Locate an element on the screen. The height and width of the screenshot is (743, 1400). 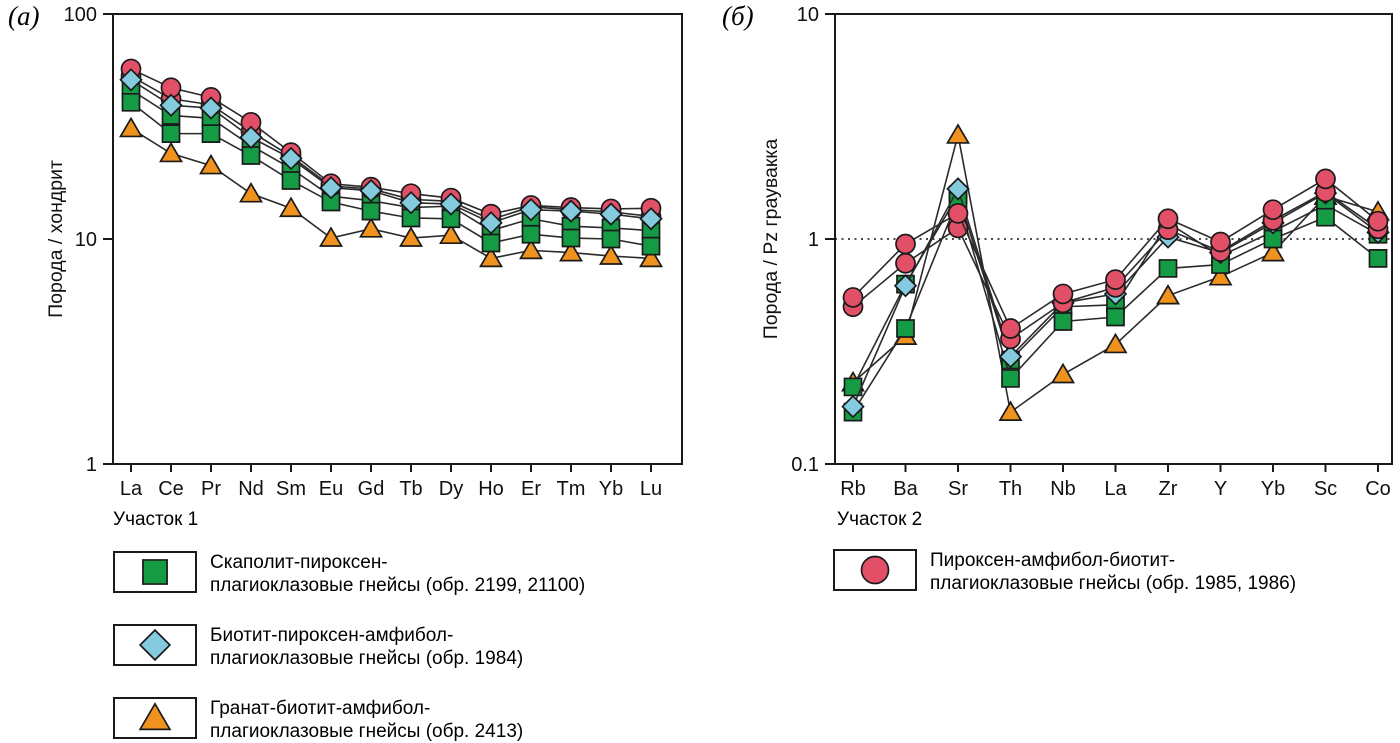
y-tick-label: 1 is located at coordinates (813, 240).